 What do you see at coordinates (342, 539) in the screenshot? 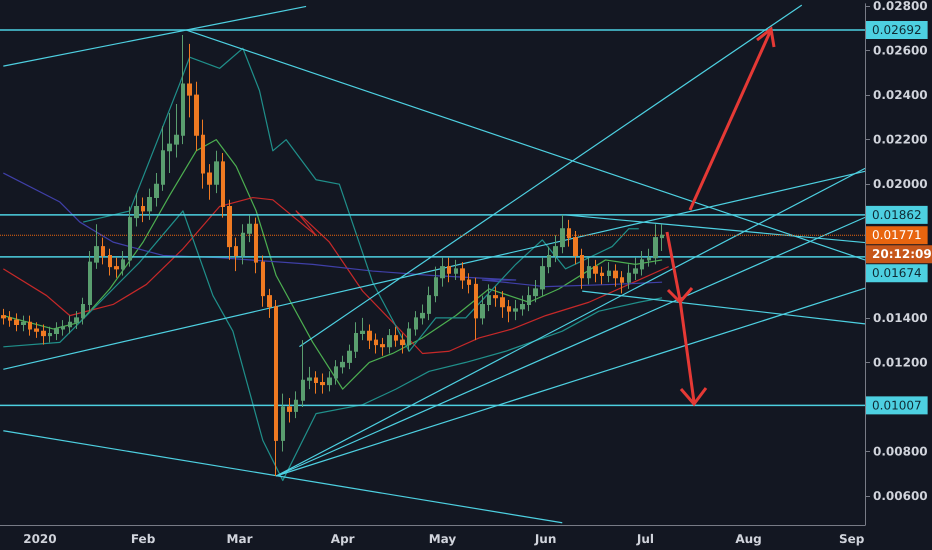
I see `x-tick-label: Apr` at bounding box center [342, 539].